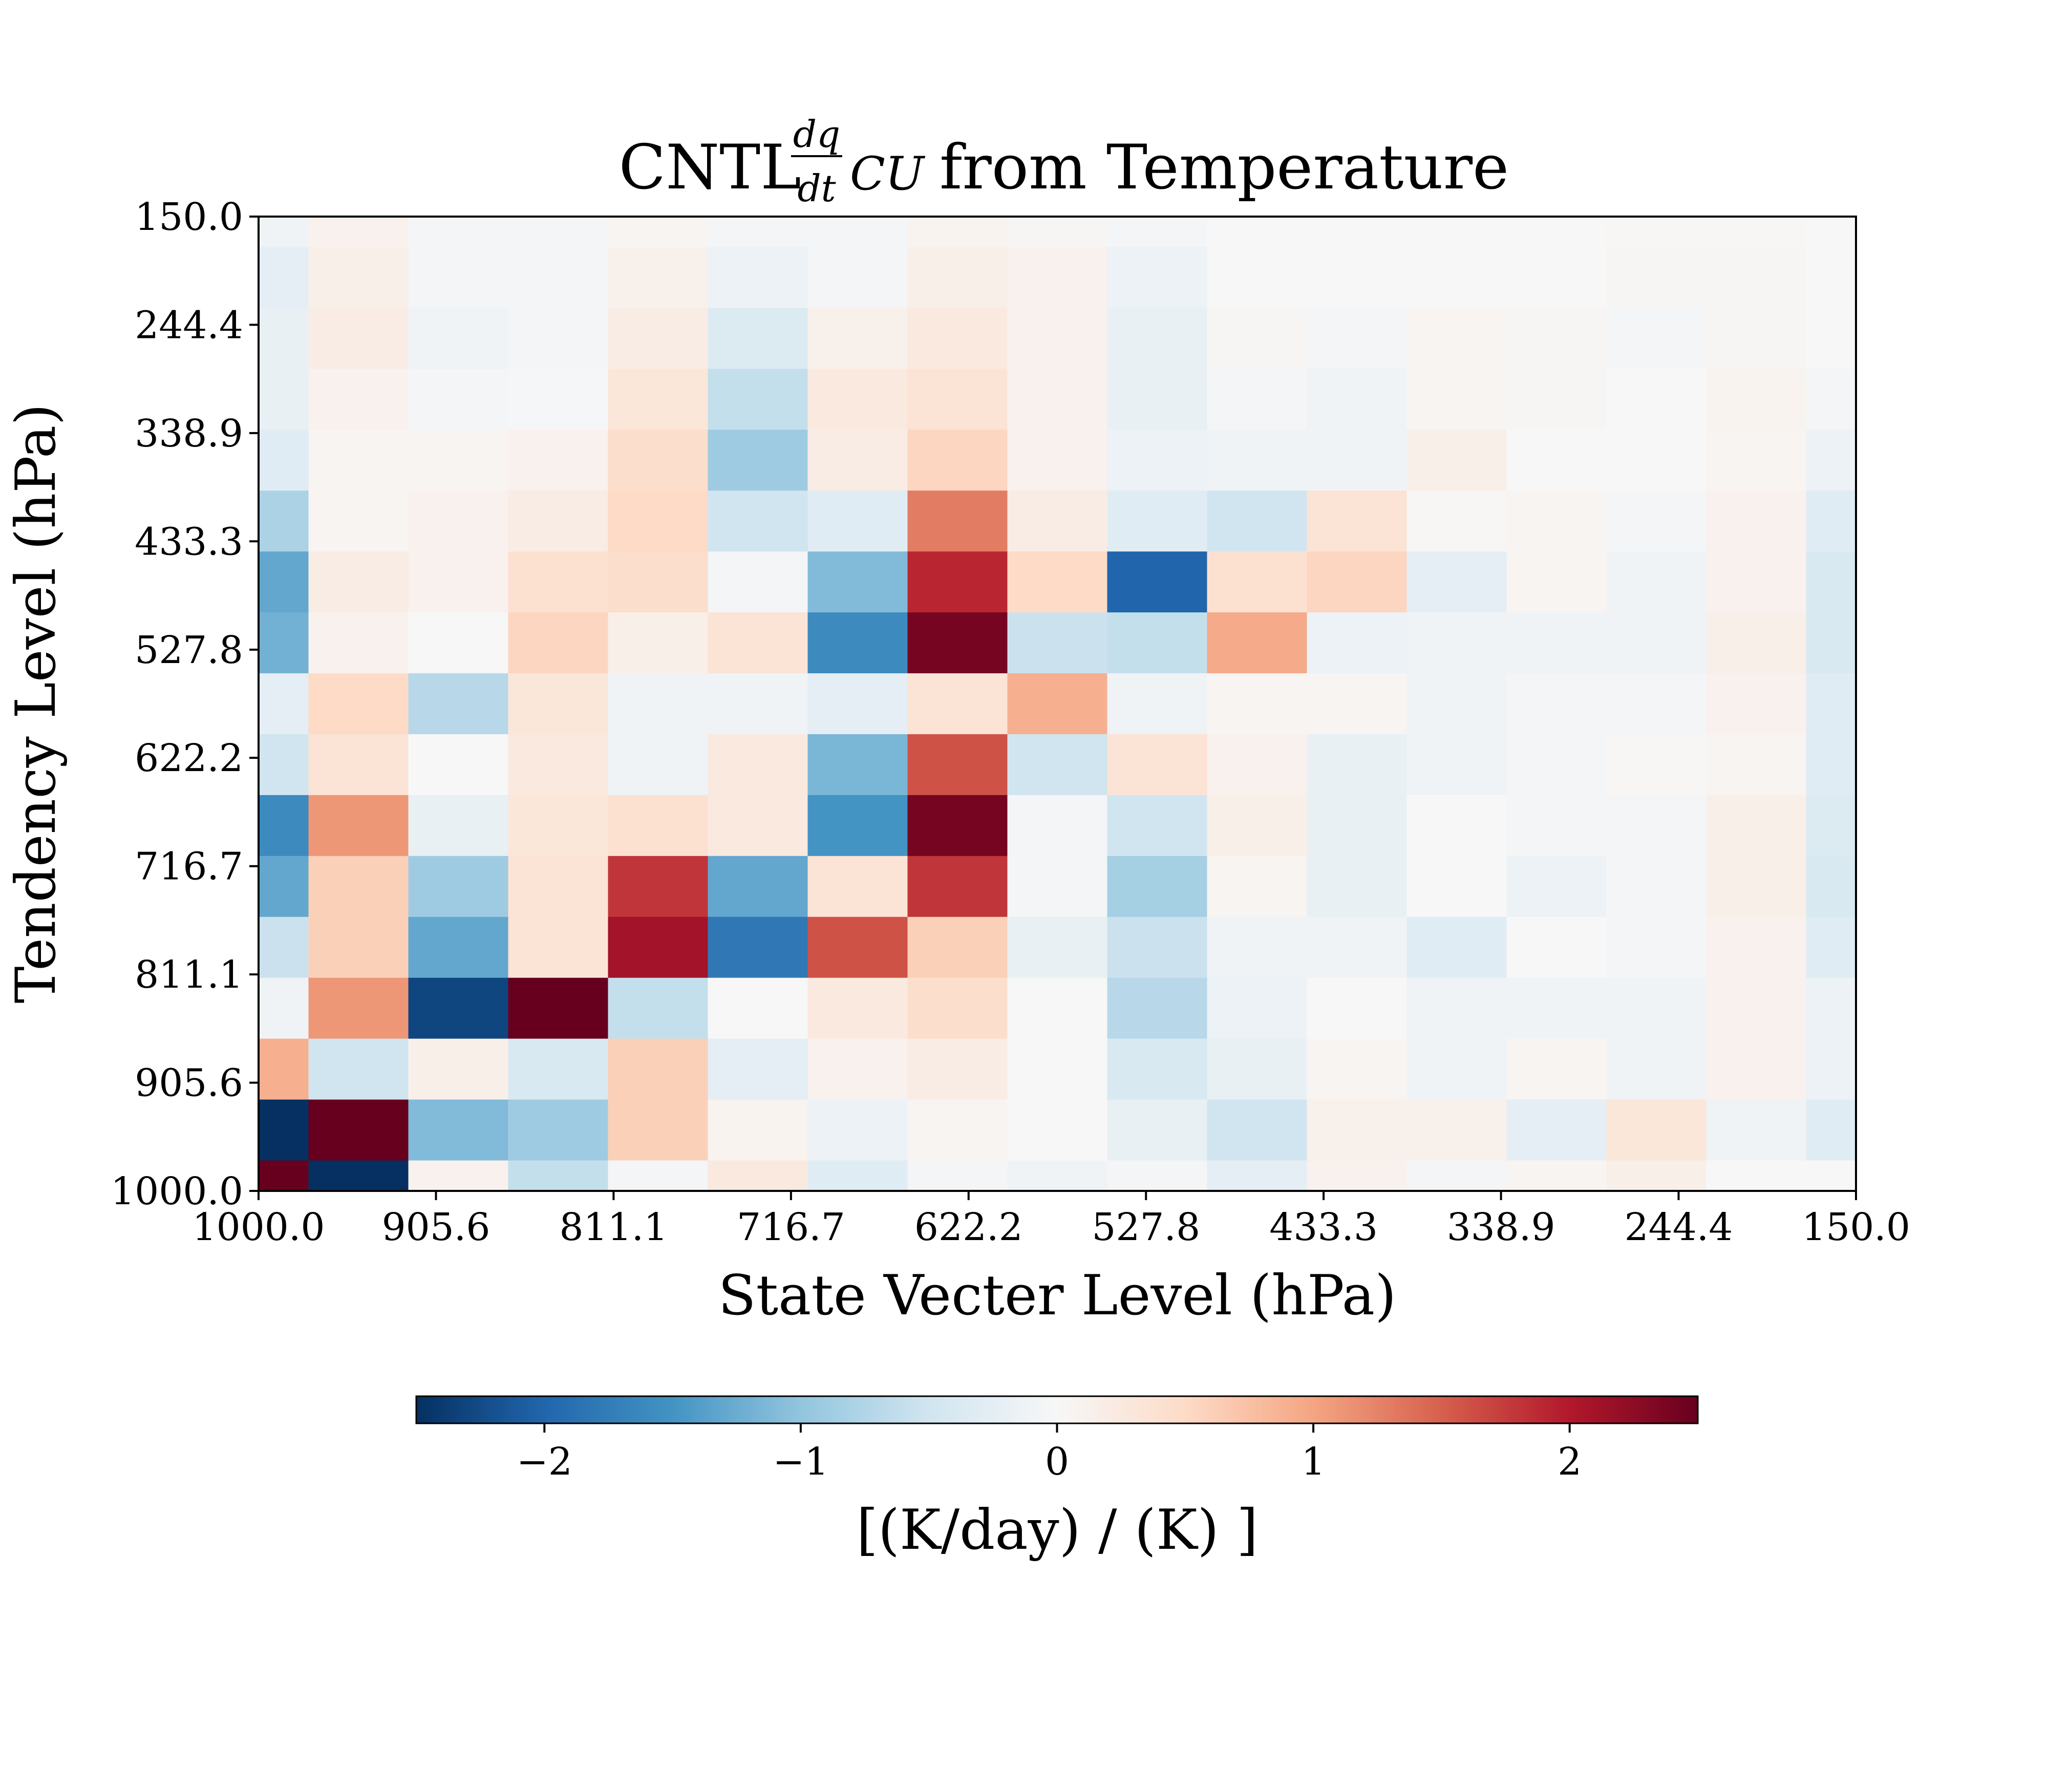  I want to click on y-tick-label: 1000.0, so click(177, 1191).